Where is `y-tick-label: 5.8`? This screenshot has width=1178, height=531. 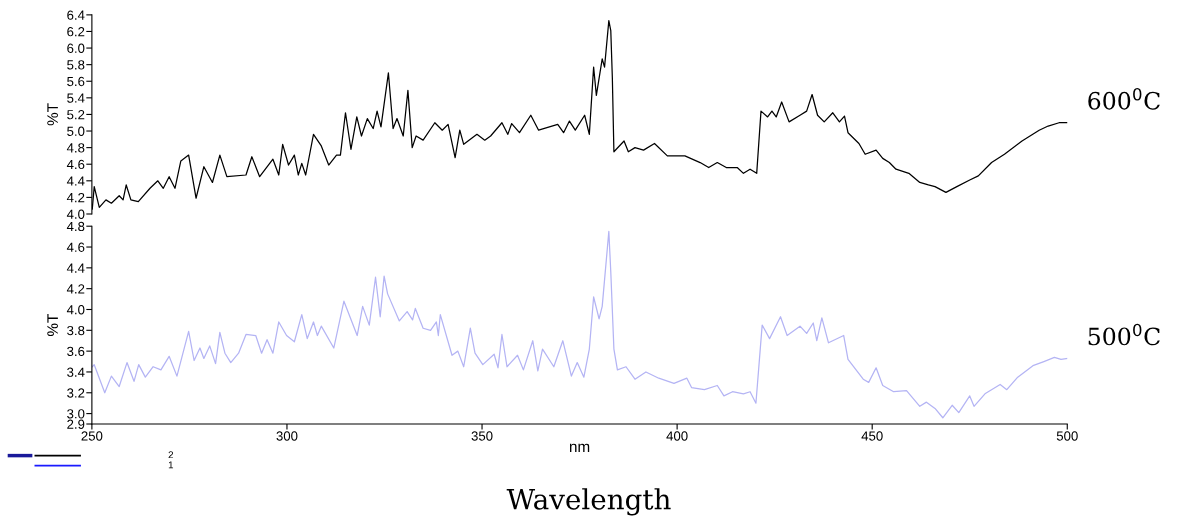
y-tick-label: 5.8 is located at coordinates (76, 65).